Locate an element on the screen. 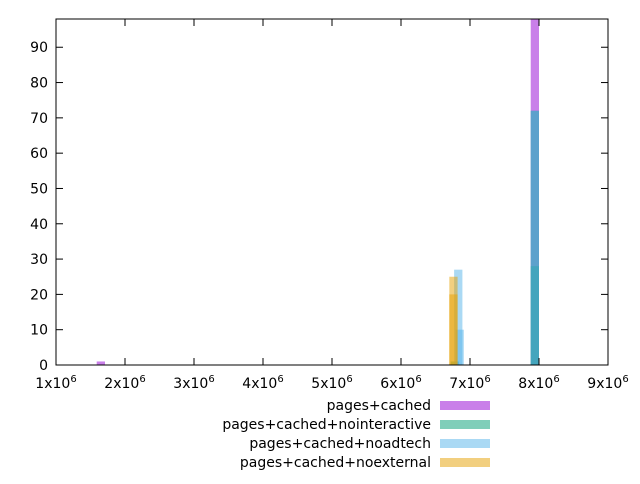  x-tick-label: 9x10⁶ is located at coordinates (607, 383).